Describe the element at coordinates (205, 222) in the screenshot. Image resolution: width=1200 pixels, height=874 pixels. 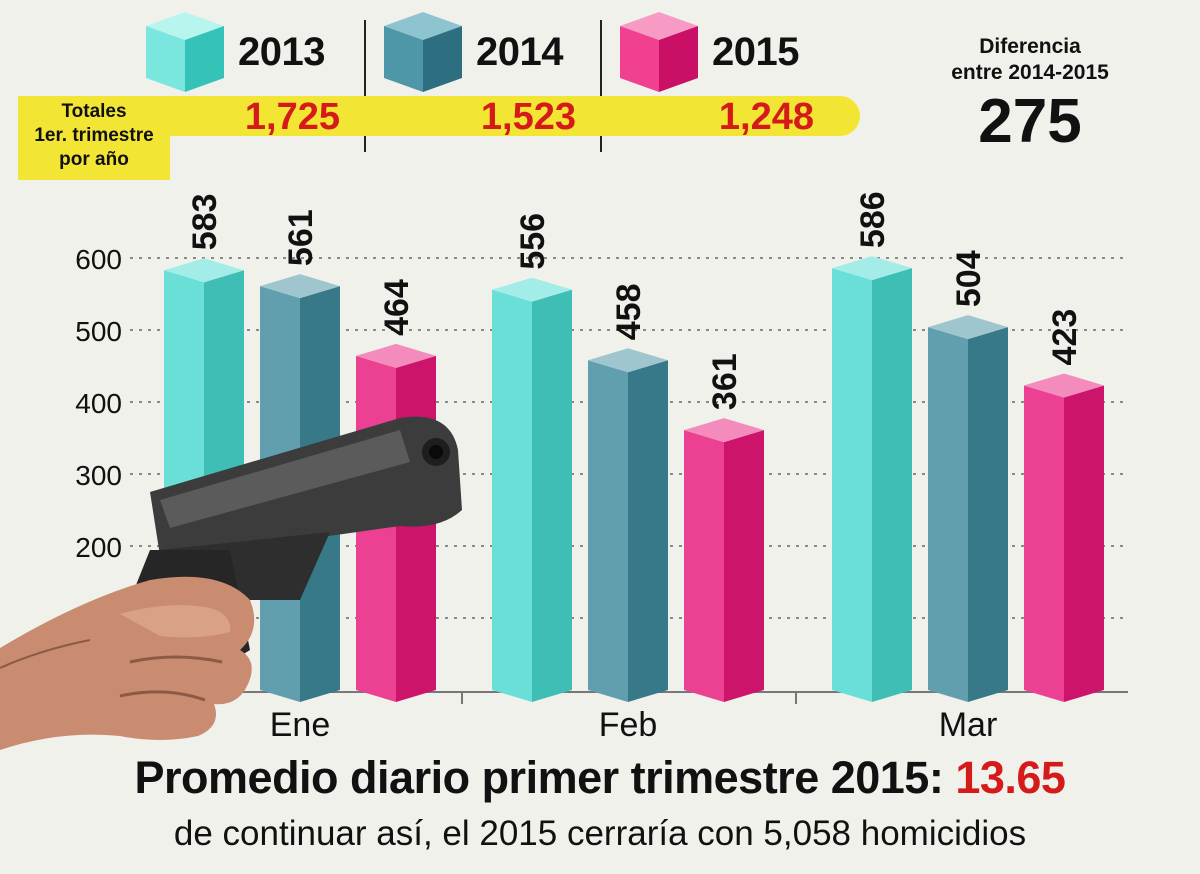
I see `bar-value-label: 583` at that location.